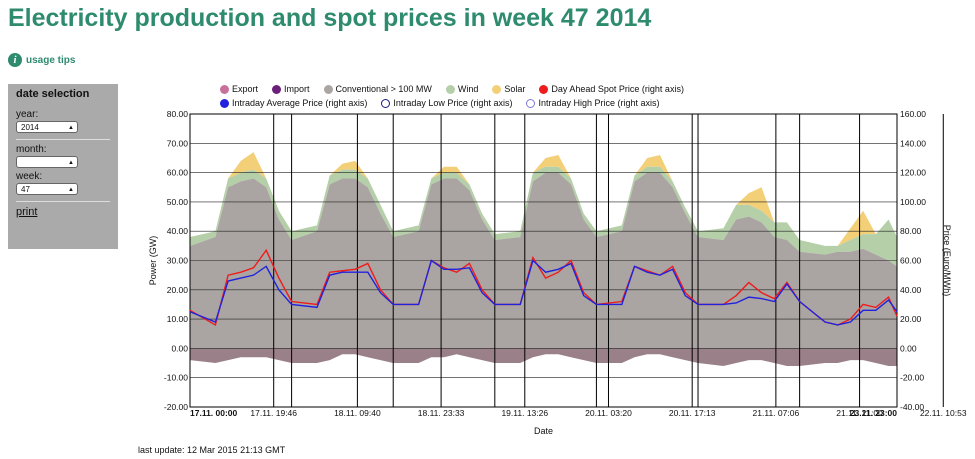  Describe the element at coordinates (911, 290) in the screenshot. I see `y-tick-right: 40.00` at that location.